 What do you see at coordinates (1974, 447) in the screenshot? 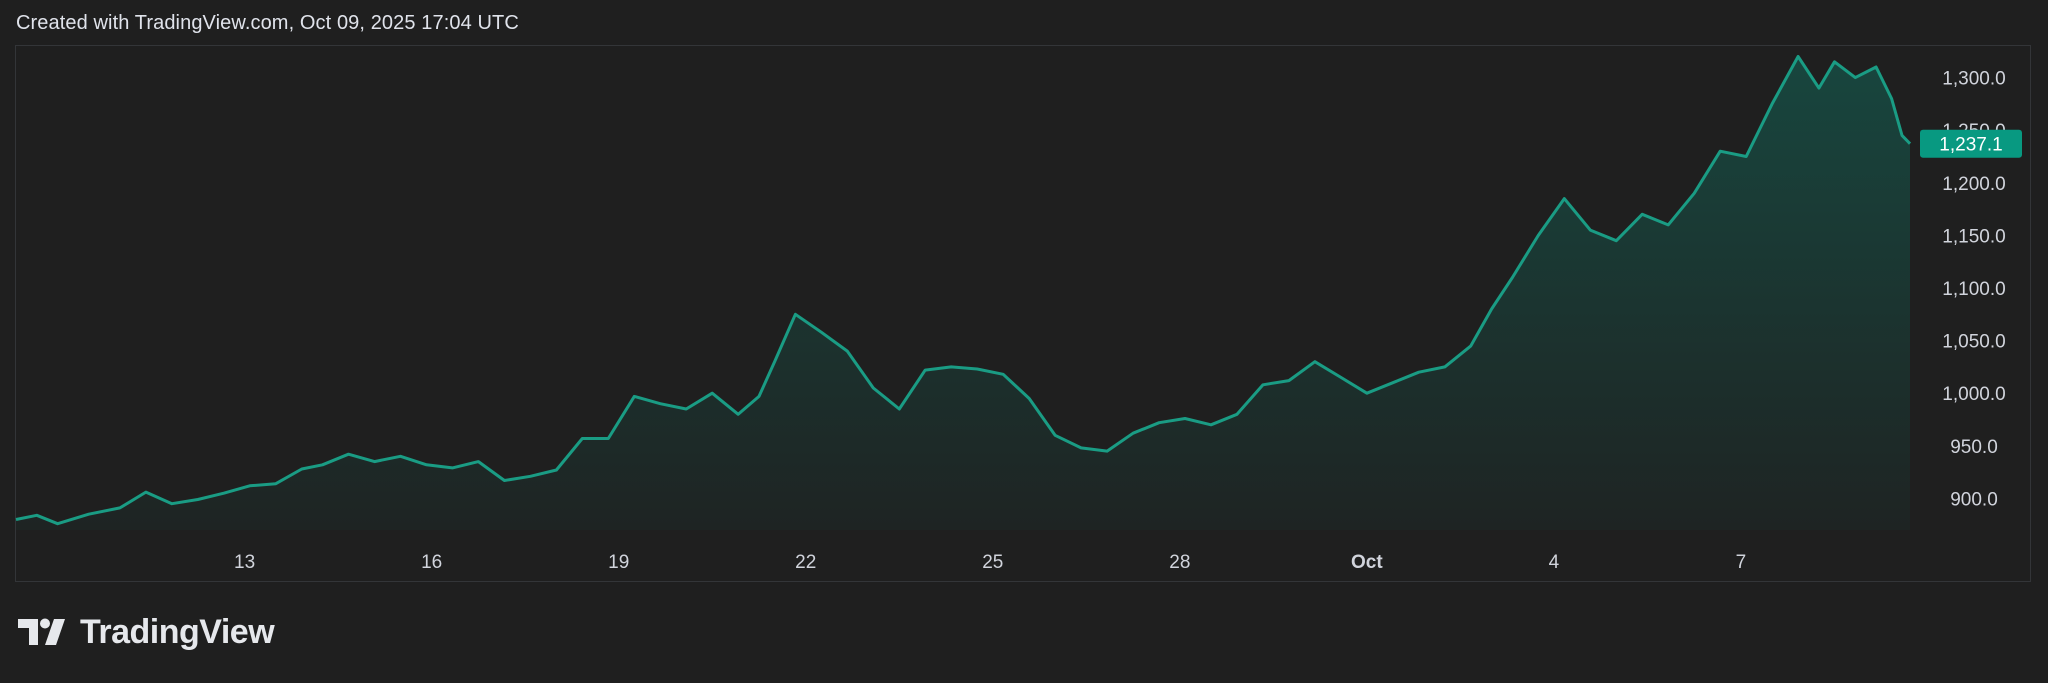
I see `y-tick-label: 950.0` at bounding box center [1974, 447].